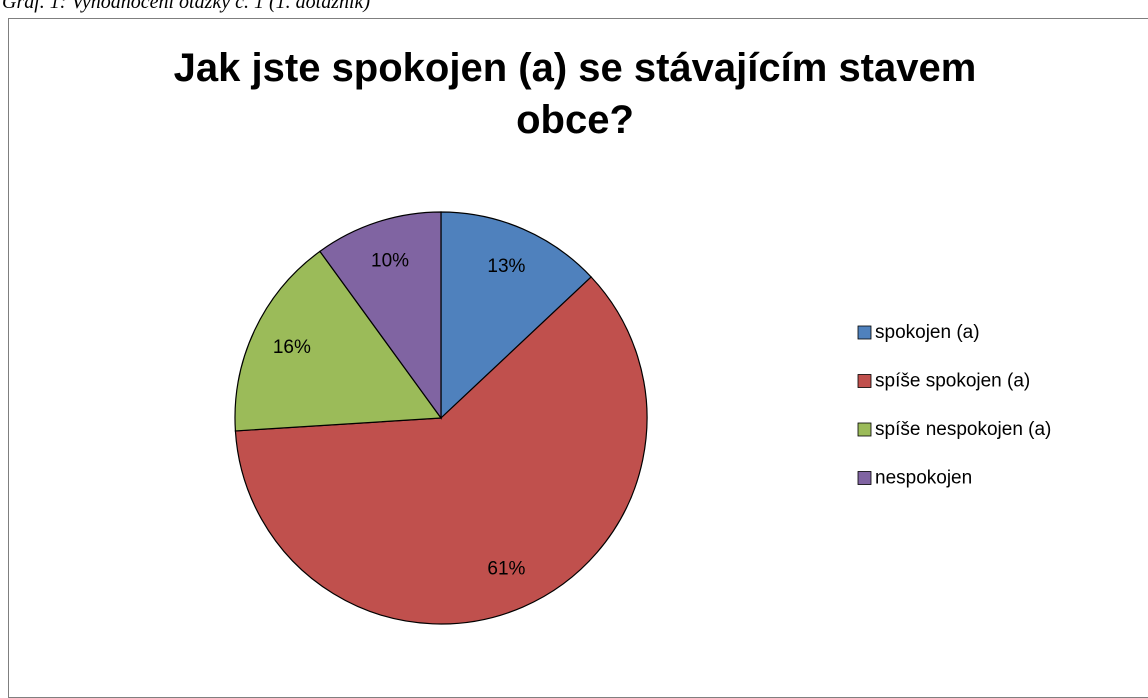  I want to click on data-label: 16%, so click(292, 347).